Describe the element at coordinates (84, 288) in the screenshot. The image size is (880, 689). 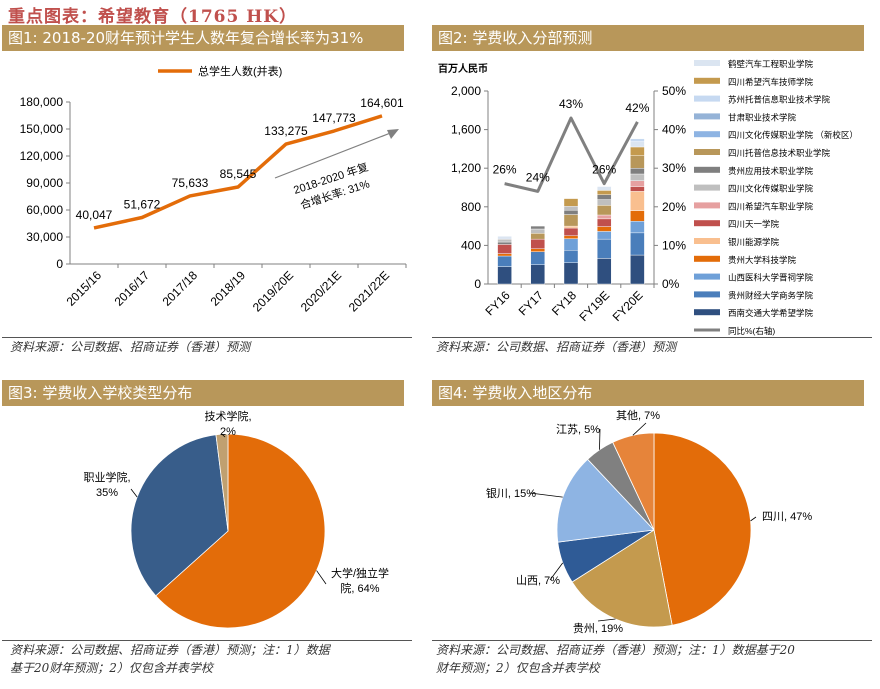
I see `x-tick-label: 2015/16` at that location.